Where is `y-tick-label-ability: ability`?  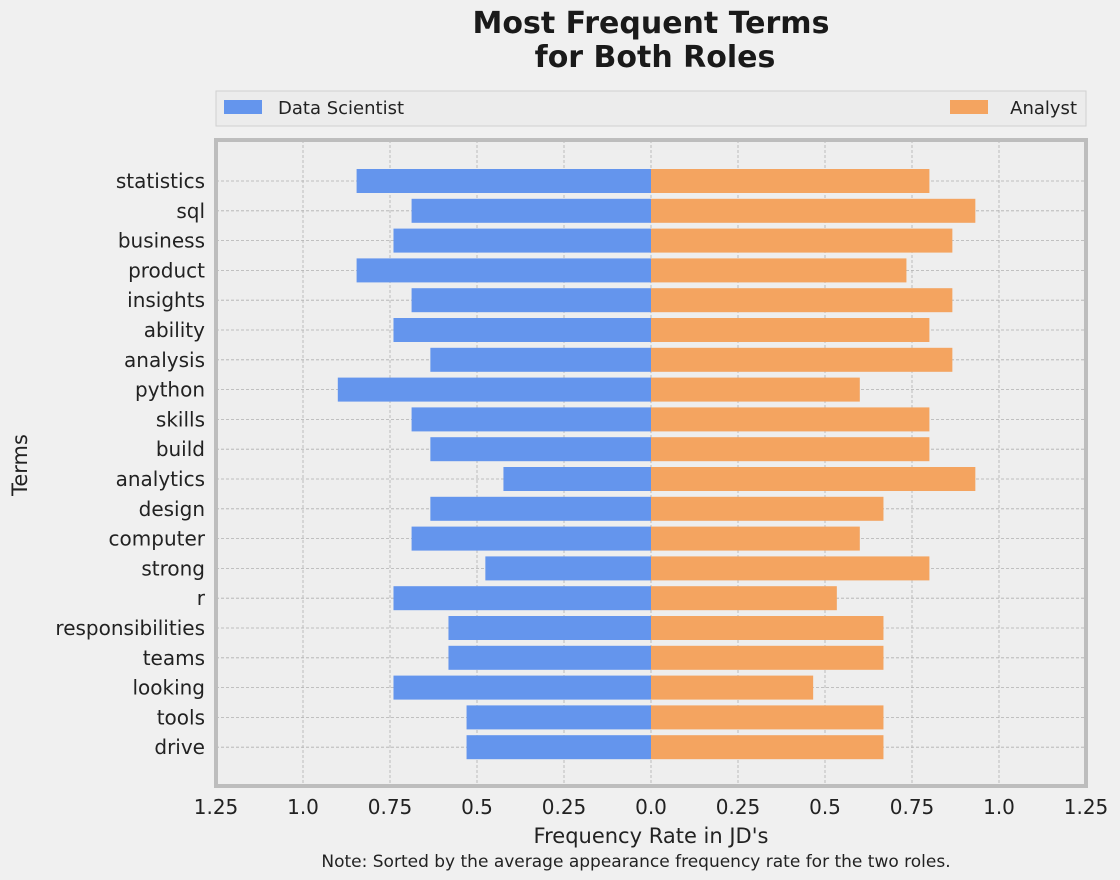
y-tick-label-ability: ability is located at coordinates (174, 330).